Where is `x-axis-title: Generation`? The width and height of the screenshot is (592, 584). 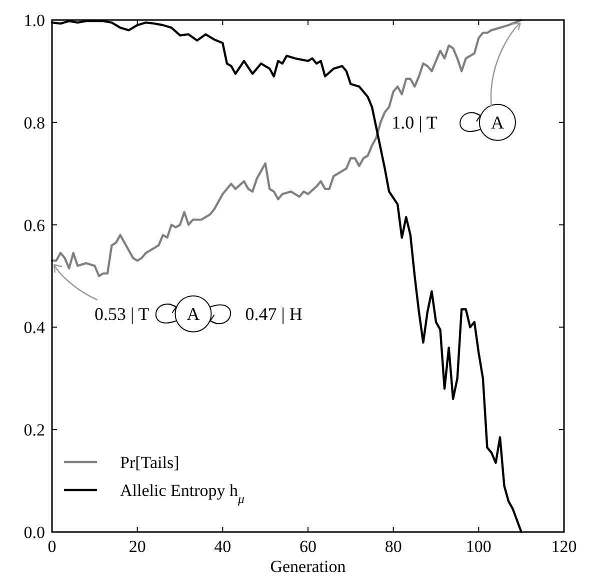
x-axis-title: Generation is located at coordinates (308, 566).